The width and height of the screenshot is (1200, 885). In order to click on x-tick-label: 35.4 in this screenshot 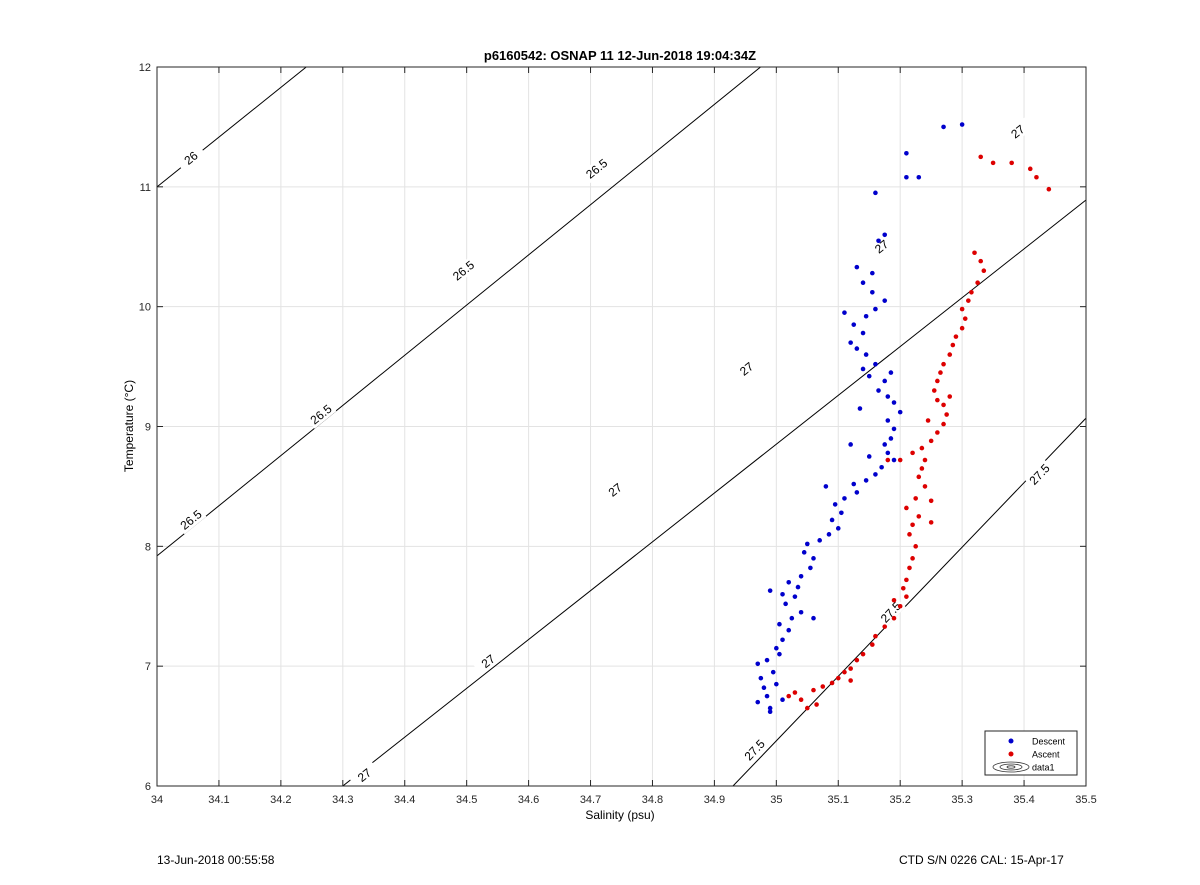, I will do `click(1023, 800)`.